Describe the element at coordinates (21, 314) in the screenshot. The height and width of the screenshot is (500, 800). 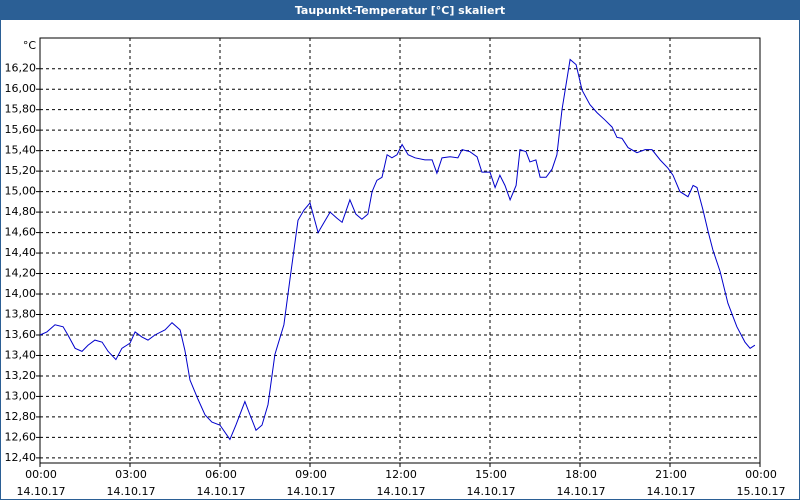
I see `y-tick-label: 13,80` at that location.